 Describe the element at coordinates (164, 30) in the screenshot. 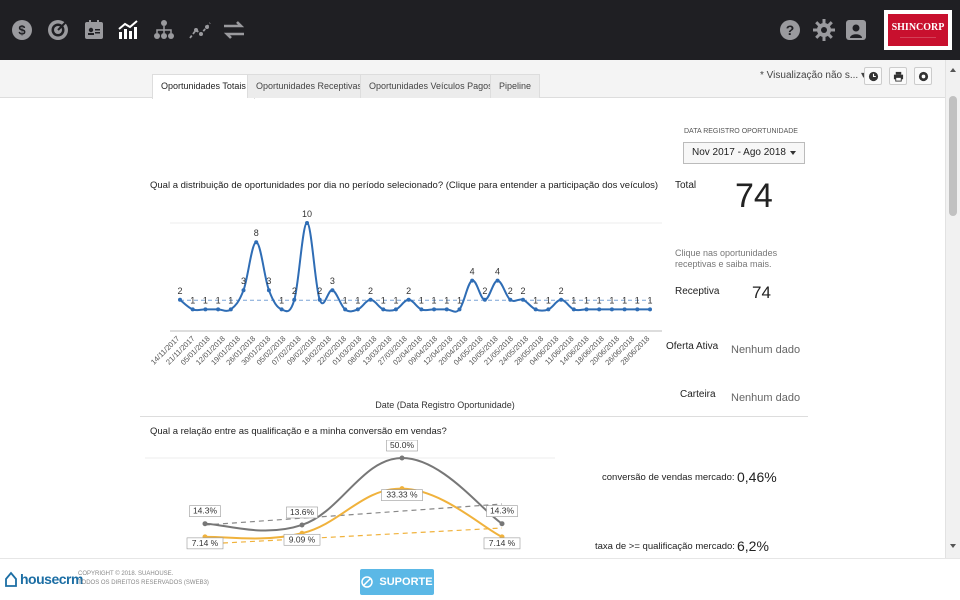

I see `hierarchy-icon` at that location.